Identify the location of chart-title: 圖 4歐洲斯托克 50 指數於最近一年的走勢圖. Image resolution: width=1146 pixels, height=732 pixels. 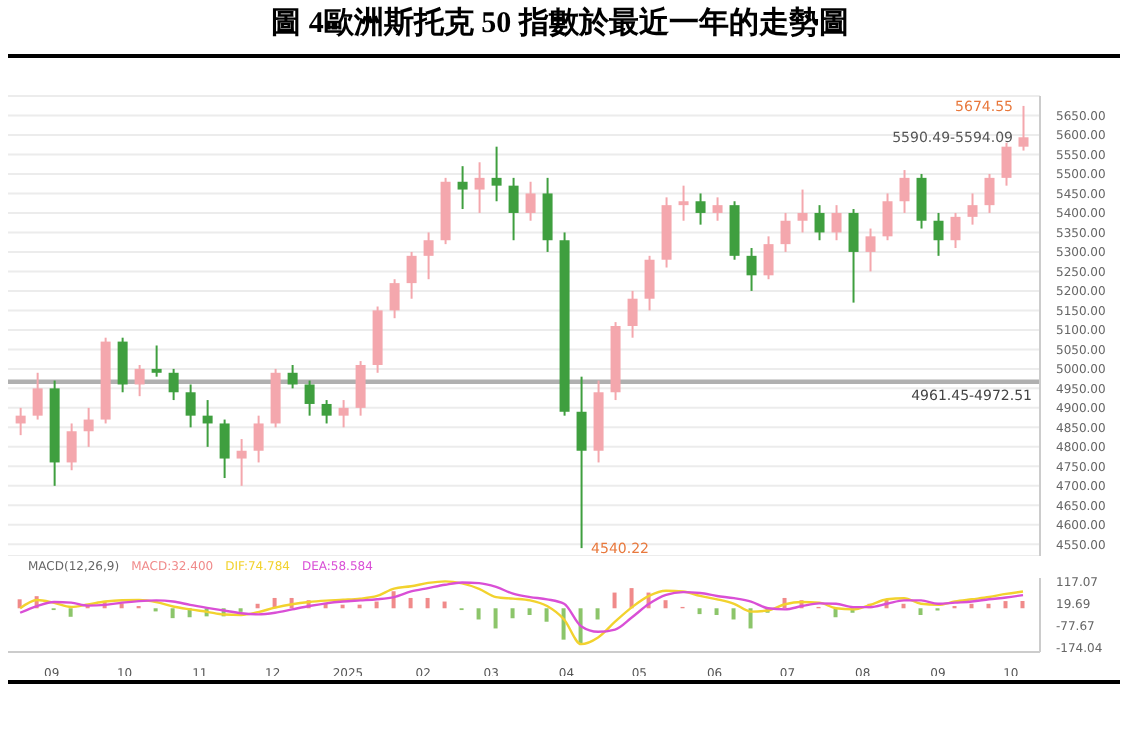
(560, 23).